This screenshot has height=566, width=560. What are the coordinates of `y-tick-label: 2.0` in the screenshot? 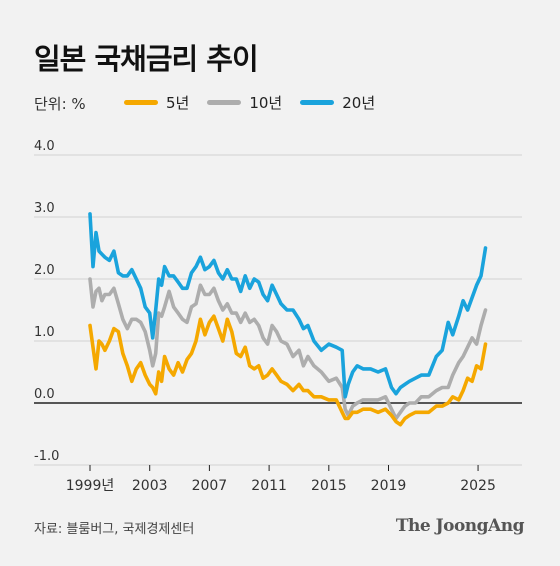 It's located at (44, 270).